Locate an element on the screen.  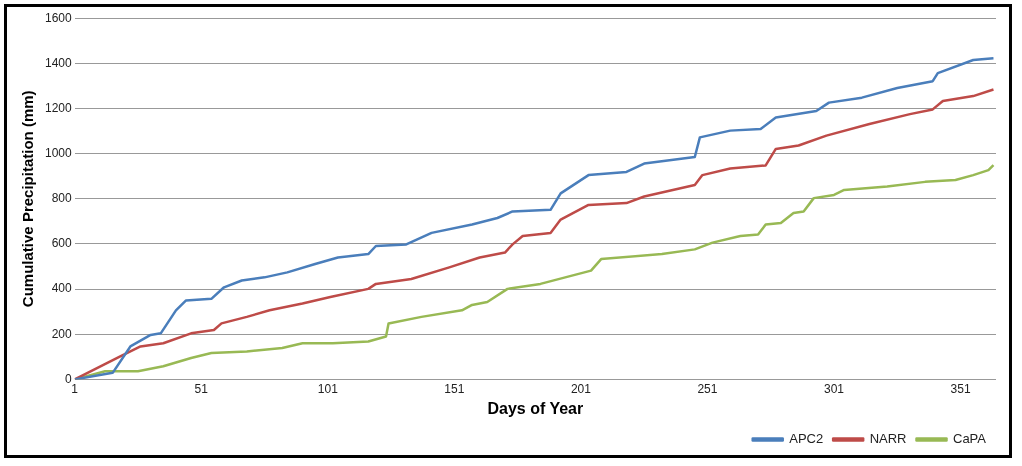
x-tick-label: 351 is located at coordinates (960, 388).